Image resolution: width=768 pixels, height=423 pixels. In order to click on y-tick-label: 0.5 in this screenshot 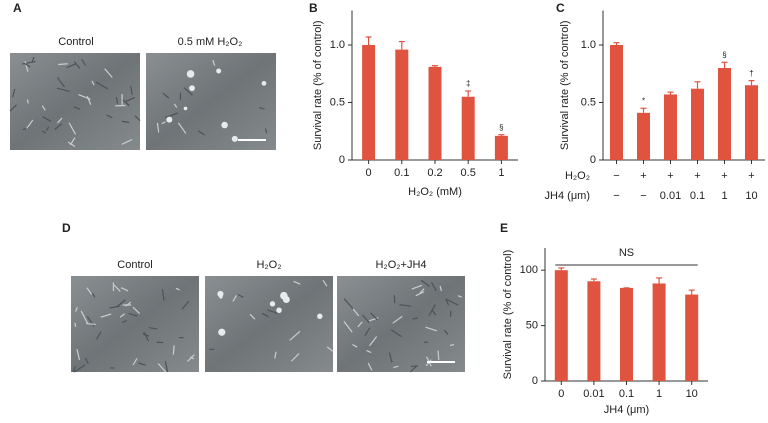, I will do `click(337, 102)`.